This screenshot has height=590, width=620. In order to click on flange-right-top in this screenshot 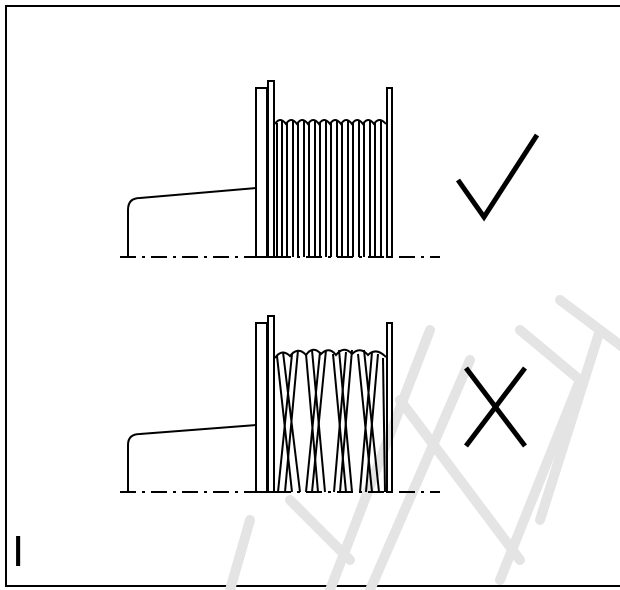, I will do `click(389, 172)`.